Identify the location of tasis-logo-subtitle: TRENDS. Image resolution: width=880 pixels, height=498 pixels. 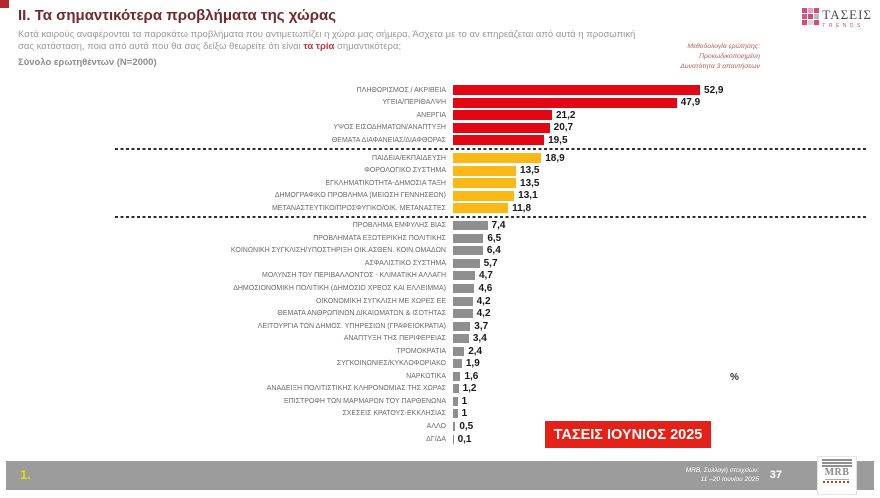
(843, 26).